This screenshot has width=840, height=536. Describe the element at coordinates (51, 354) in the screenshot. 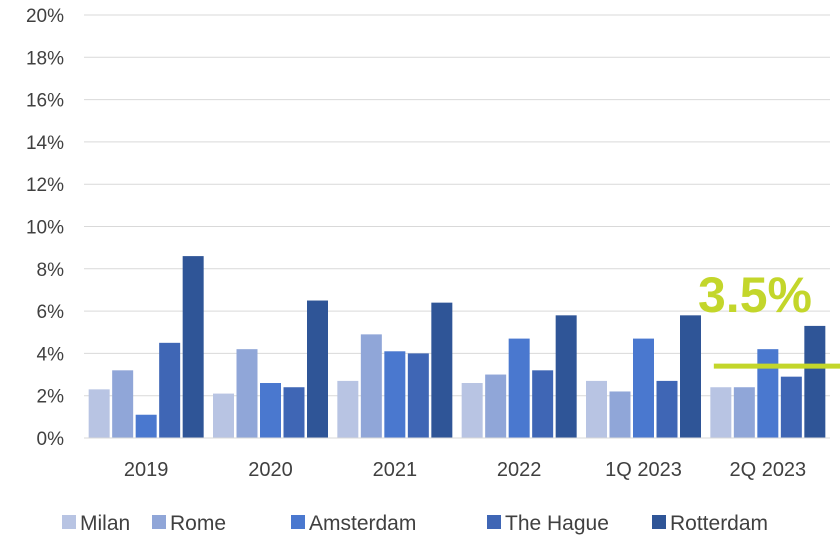

I see `y-tick-label: 4%` at that location.